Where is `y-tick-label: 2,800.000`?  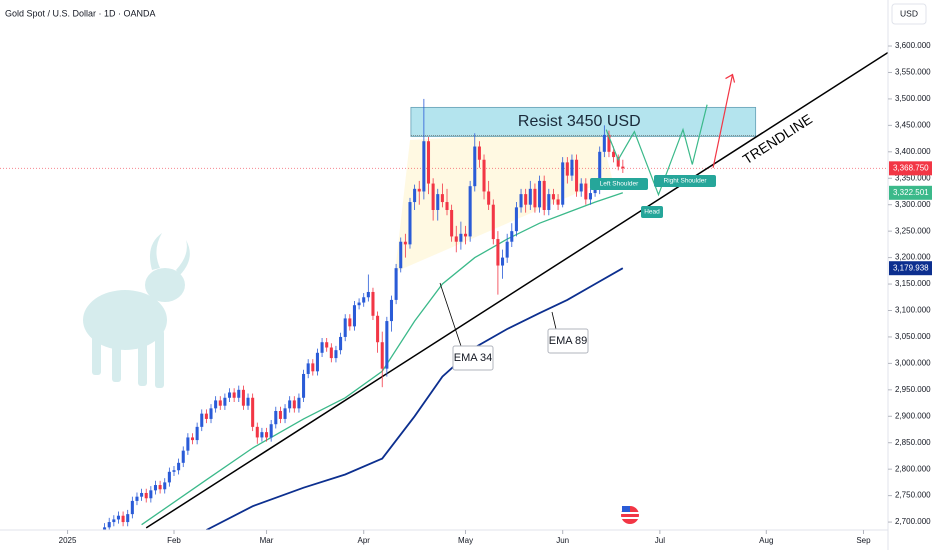
y-tick-label: 2,800.000 is located at coordinates (913, 468).